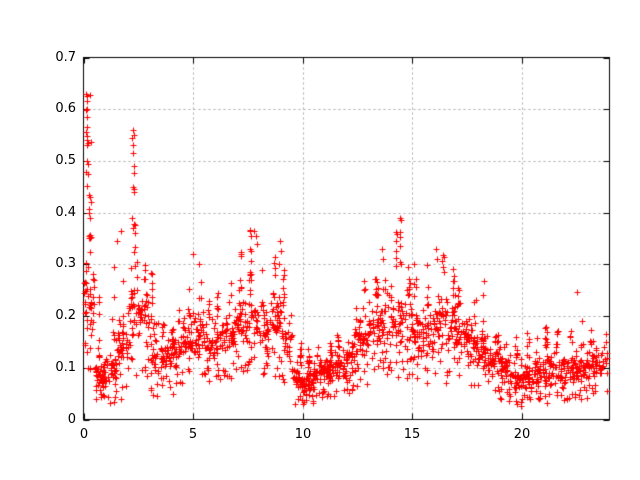 This screenshot has width=640, height=480. I want to click on x-tick-label: 5, so click(193, 434).